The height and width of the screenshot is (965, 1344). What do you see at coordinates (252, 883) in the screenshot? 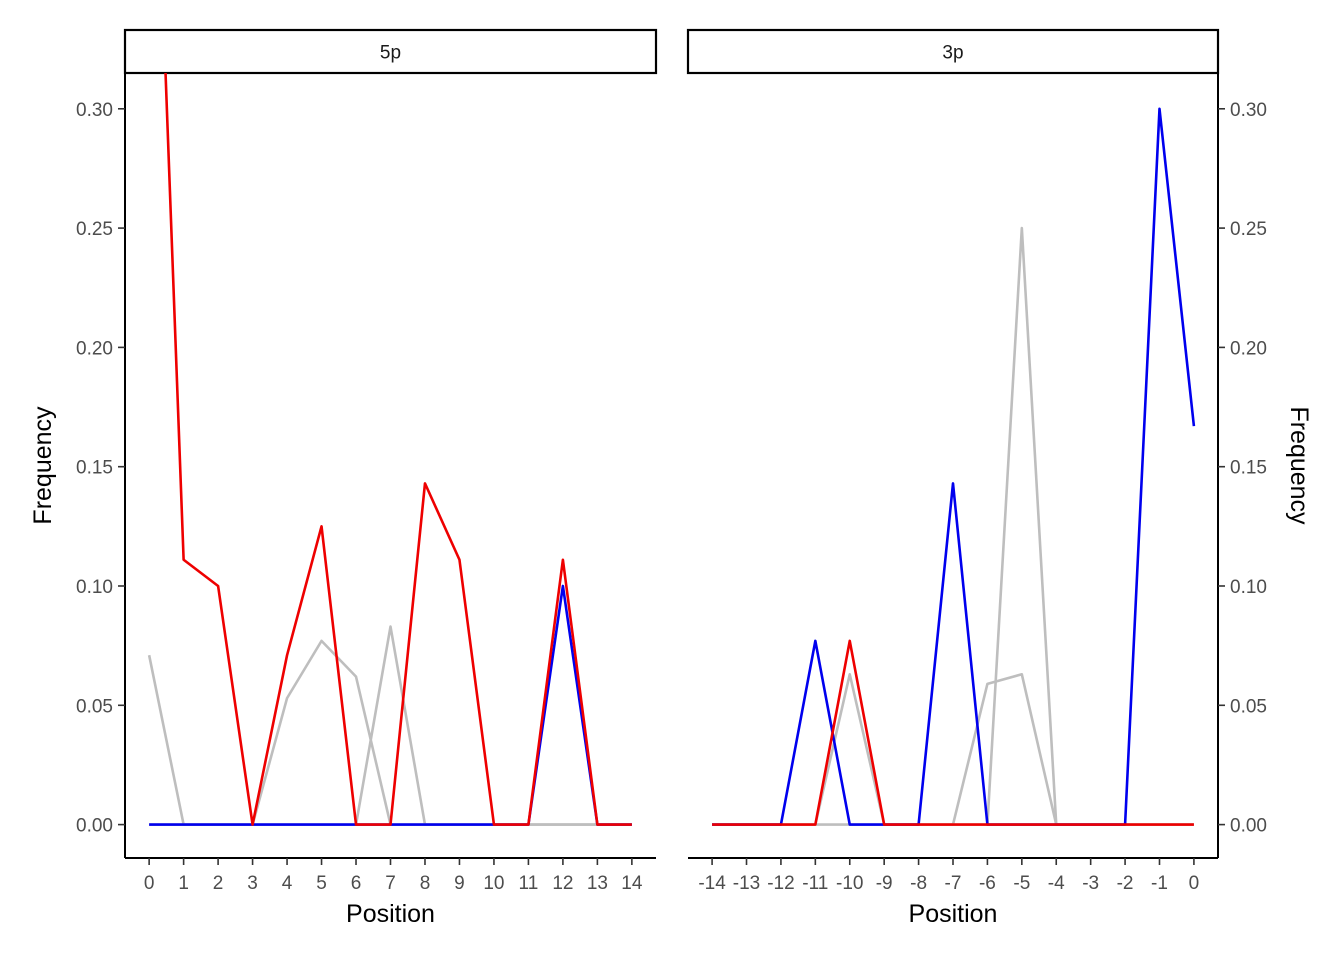
I see `x-tick-label: 3` at bounding box center [252, 883].